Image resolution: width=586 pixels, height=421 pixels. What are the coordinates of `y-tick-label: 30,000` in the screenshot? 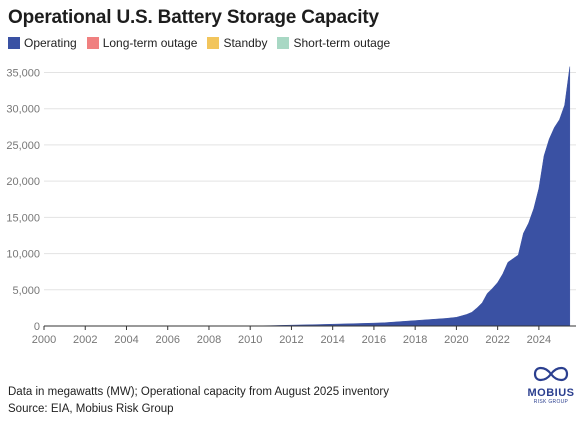 It's located at (23, 110).